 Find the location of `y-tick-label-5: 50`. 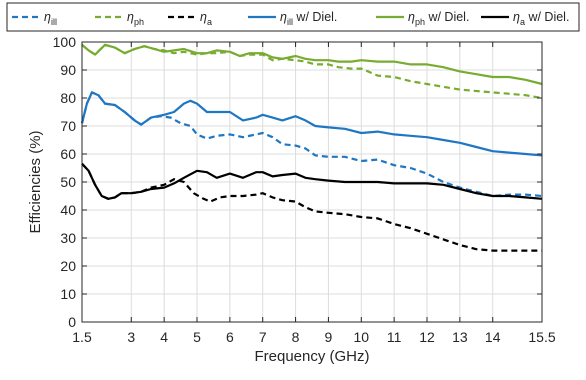

y-tick-label-5: 50 is located at coordinates (68, 182).